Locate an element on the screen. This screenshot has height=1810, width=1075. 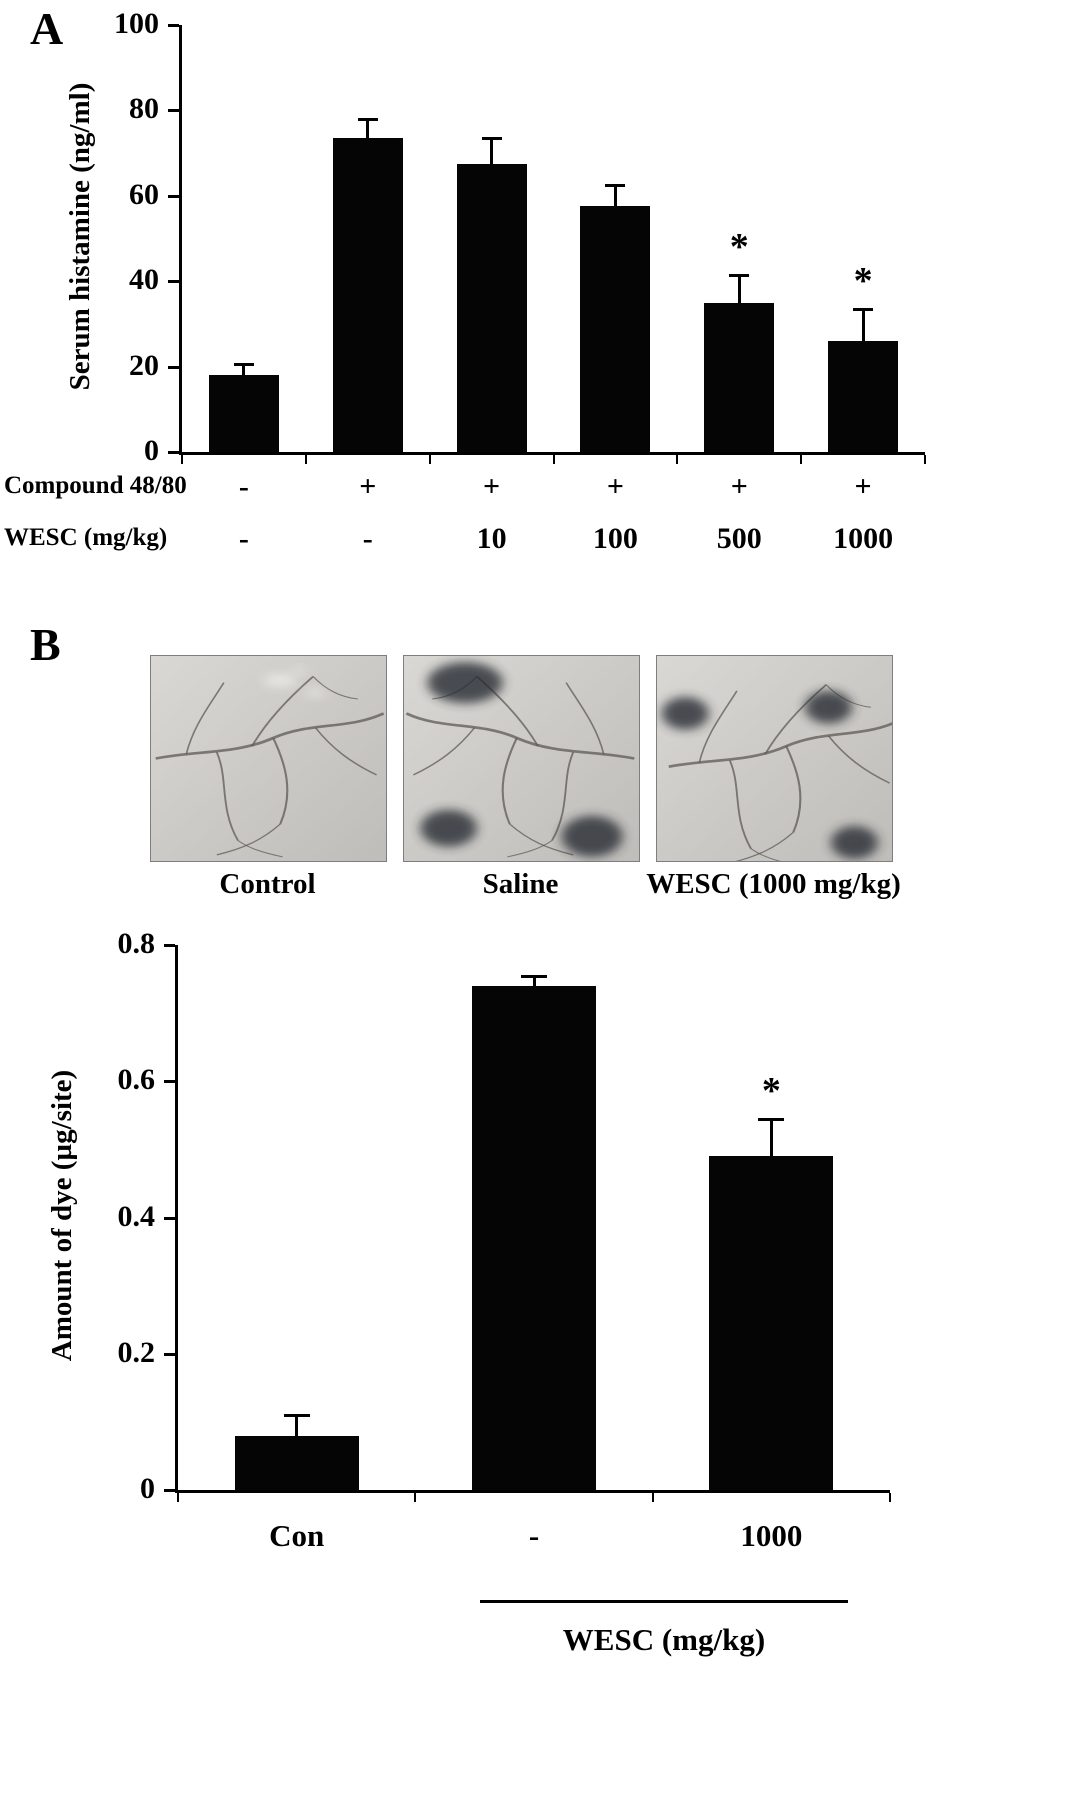
y-tick-label: 0.6 is located at coordinates (136, 1080).